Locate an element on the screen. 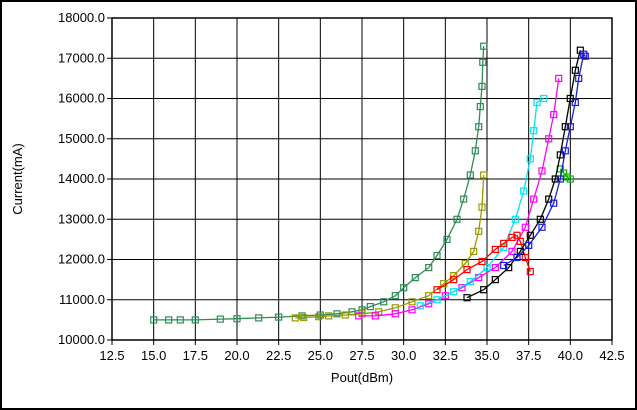 This screenshot has height=410, width=637. x-tick-label: 22.5 is located at coordinates (278, 355).